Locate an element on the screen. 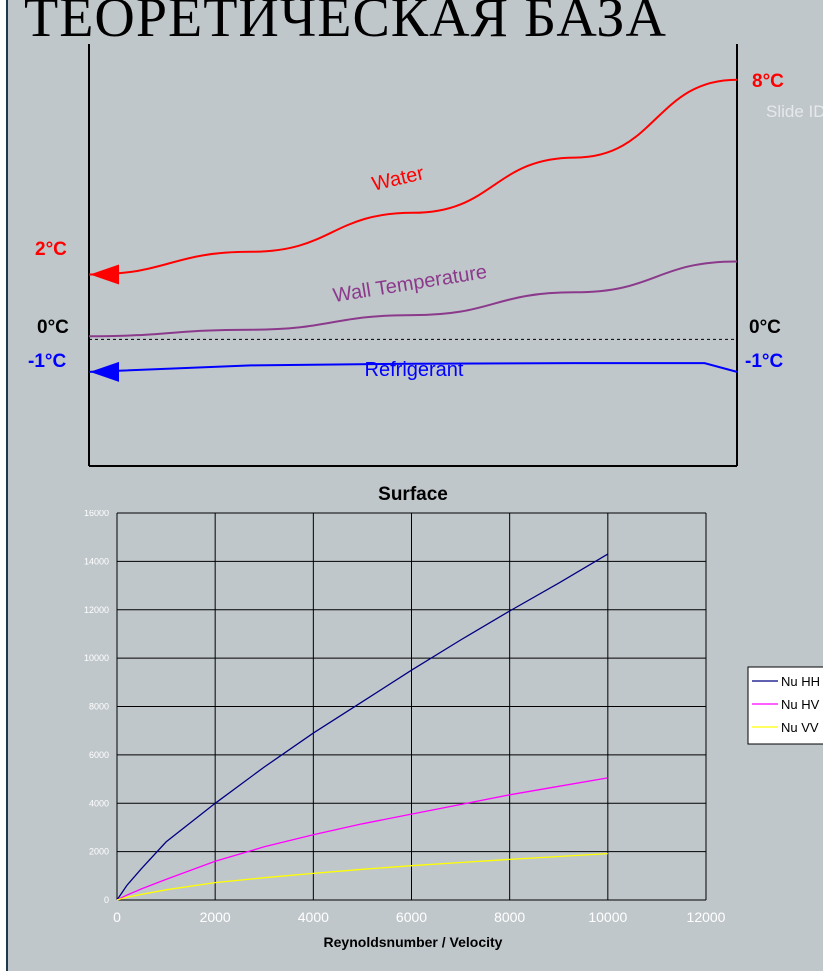  nu-y-tick-label: 6000 is located at coordinates (99, 755).